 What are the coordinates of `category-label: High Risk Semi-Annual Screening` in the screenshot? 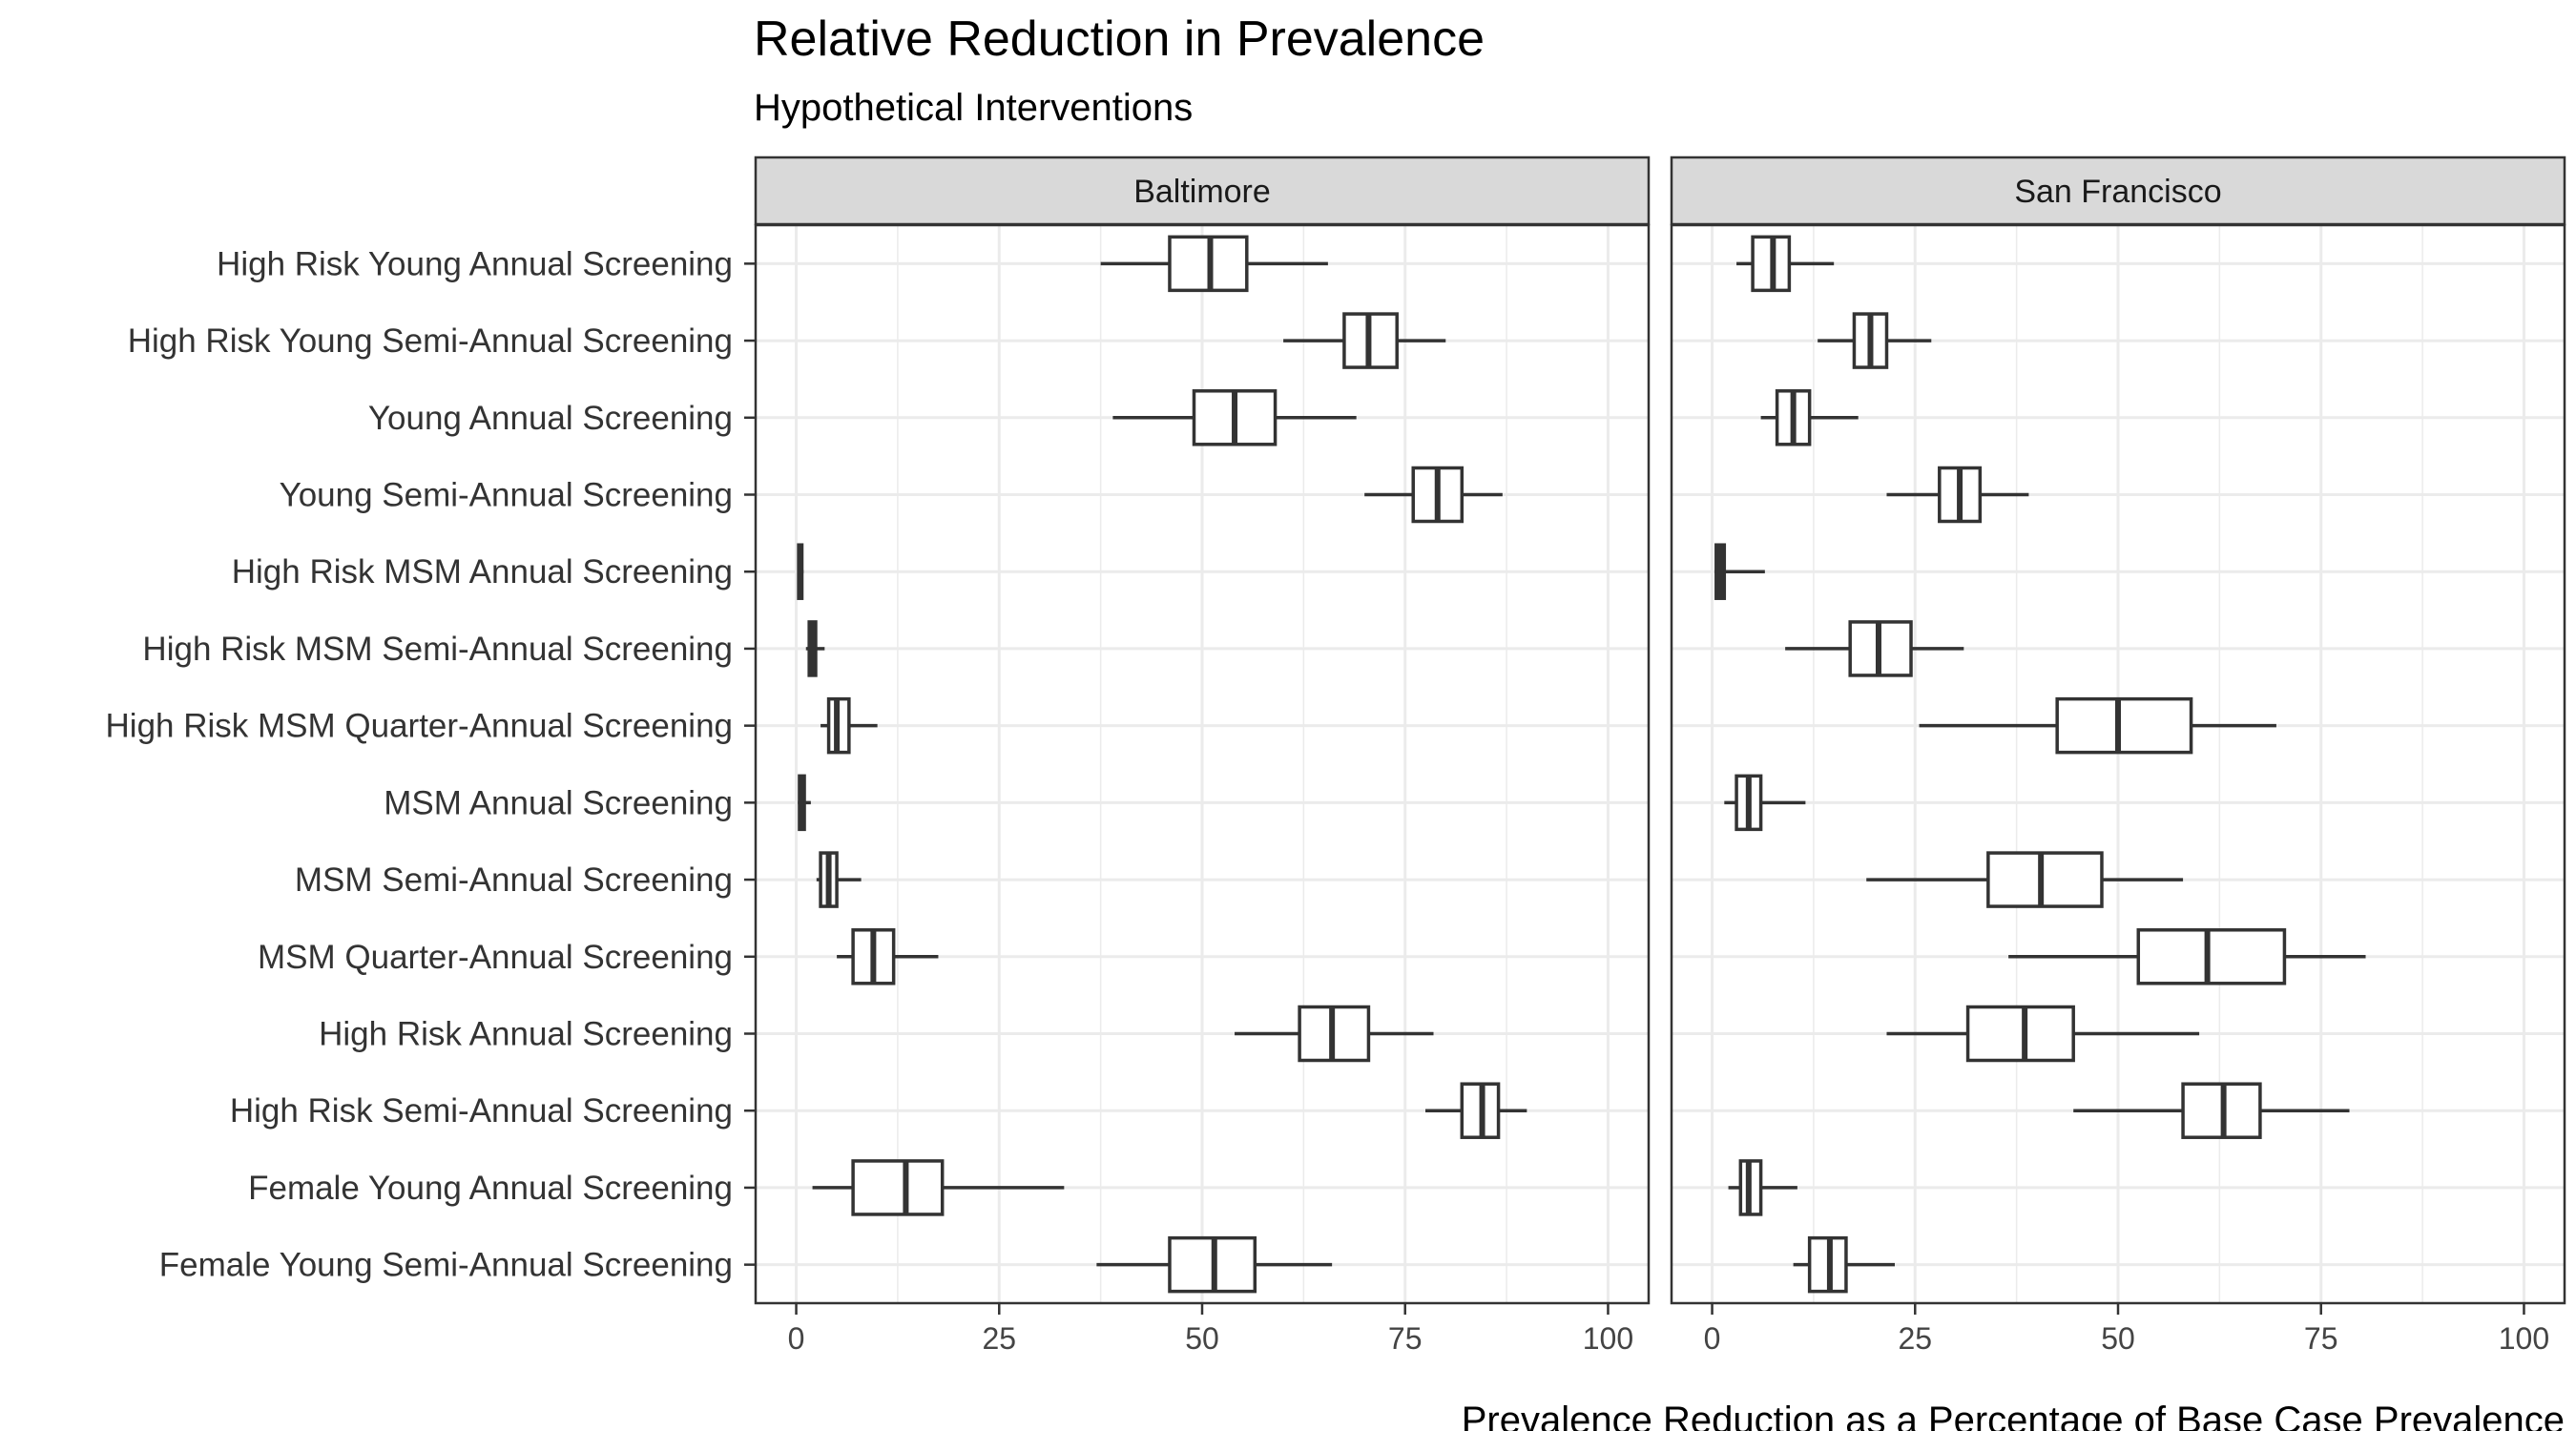 It's located at (481, 1111).